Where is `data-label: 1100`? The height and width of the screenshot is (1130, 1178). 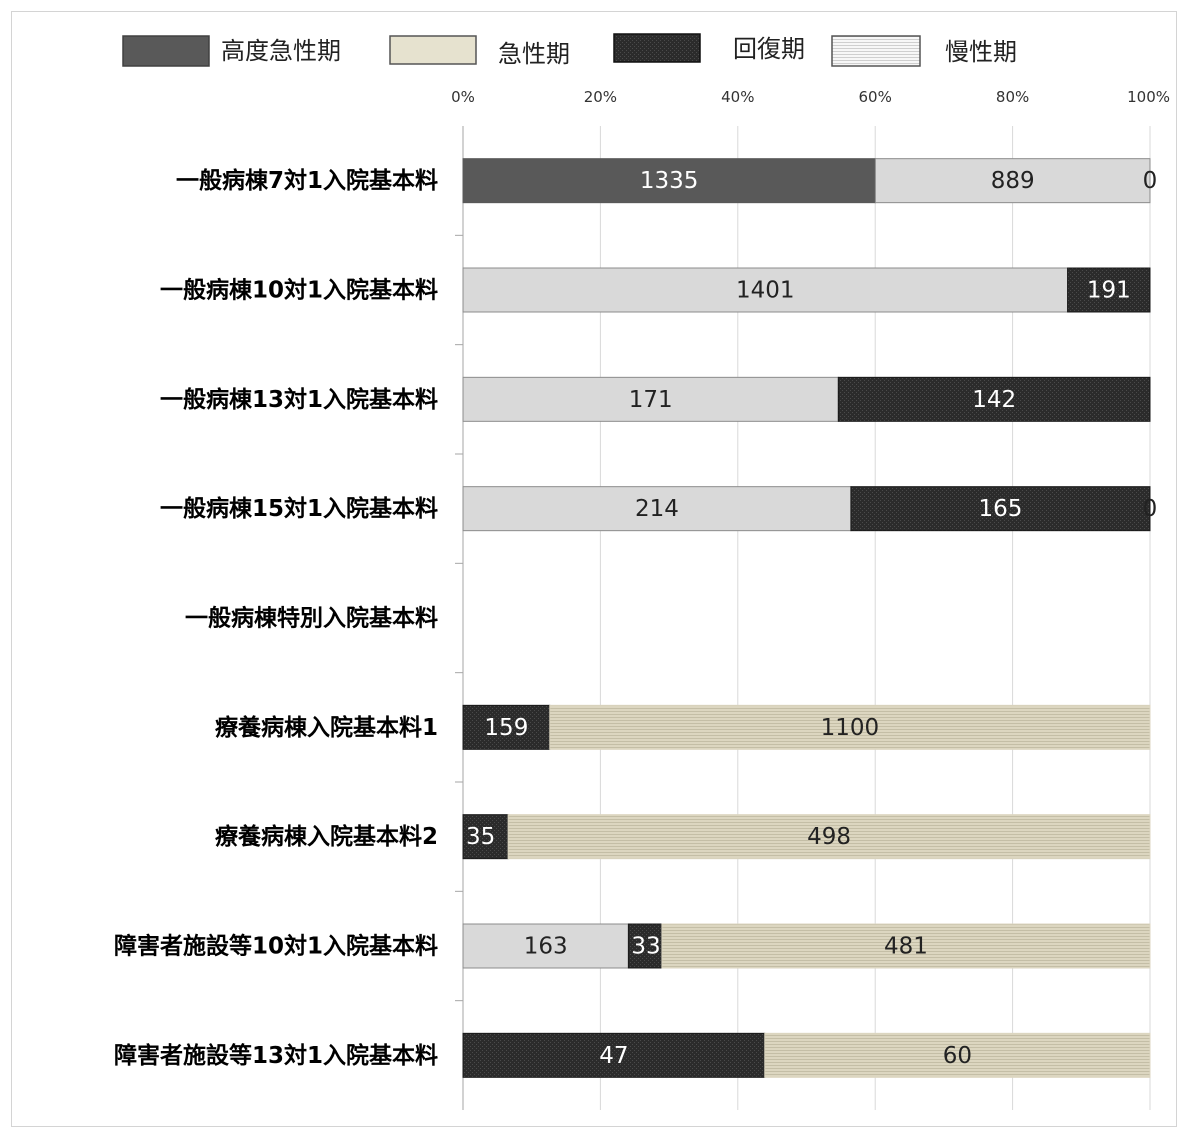
data-label: 1100 is located at coordinates (850, 728).